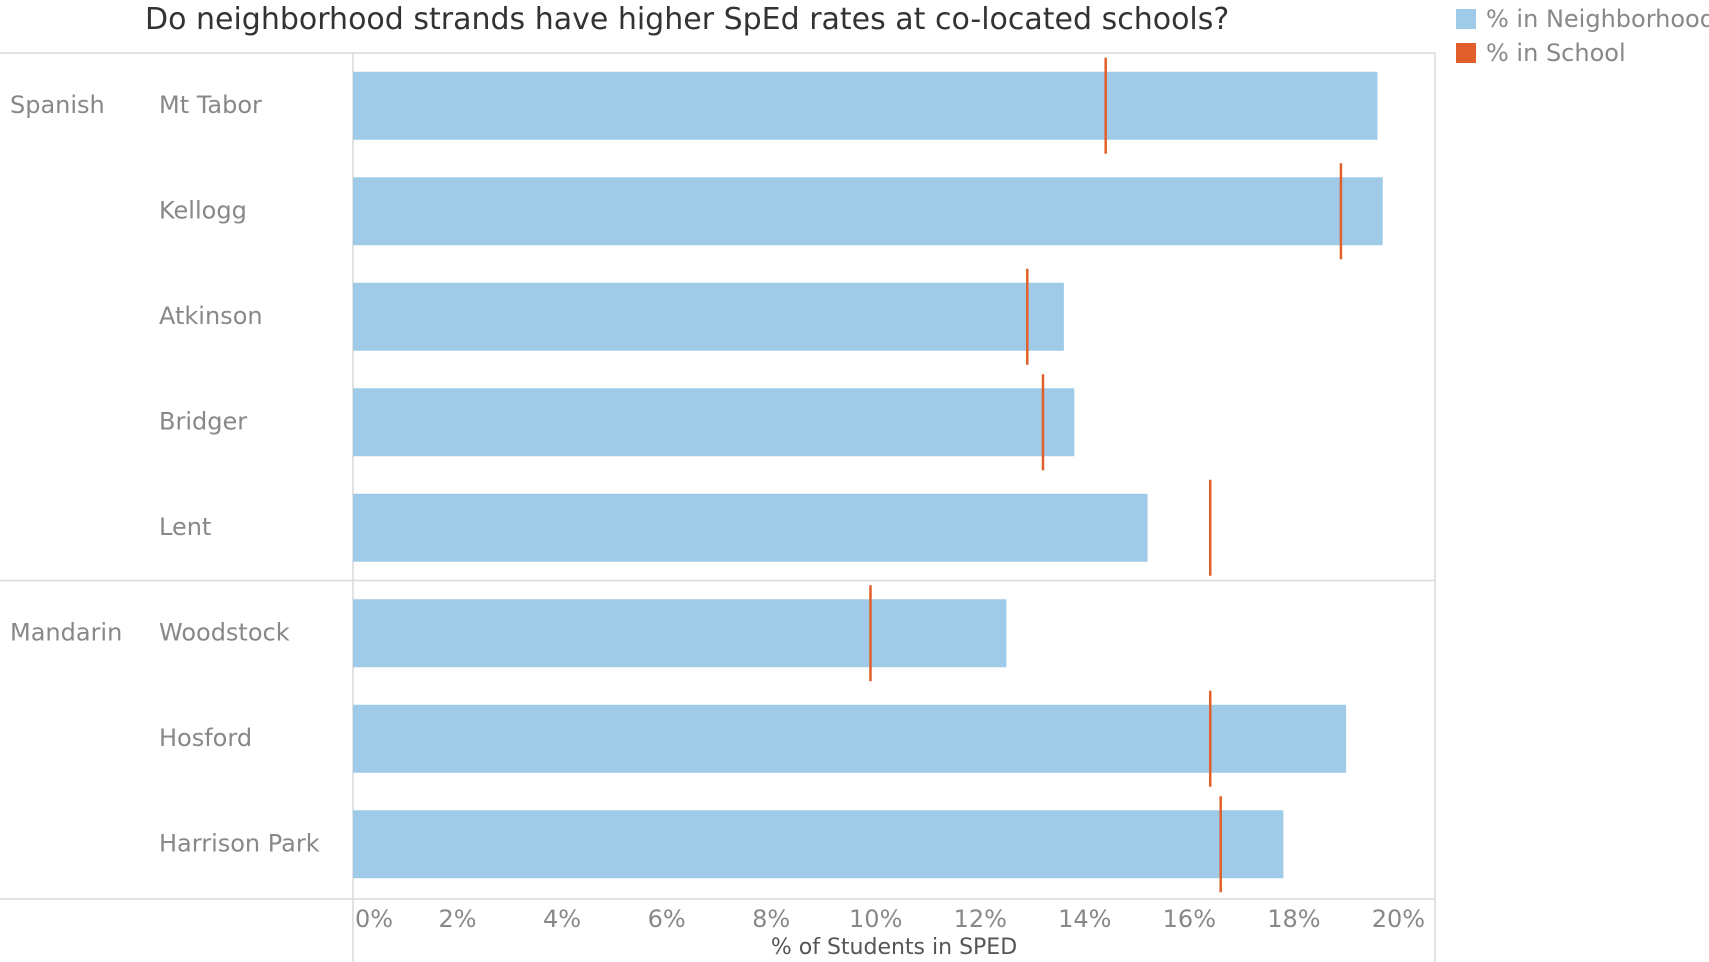  What do you see at coordinates (1556, 53) in the screenshot?
I see `legend-label-school: % in School` at bounding box center [1556, 53].